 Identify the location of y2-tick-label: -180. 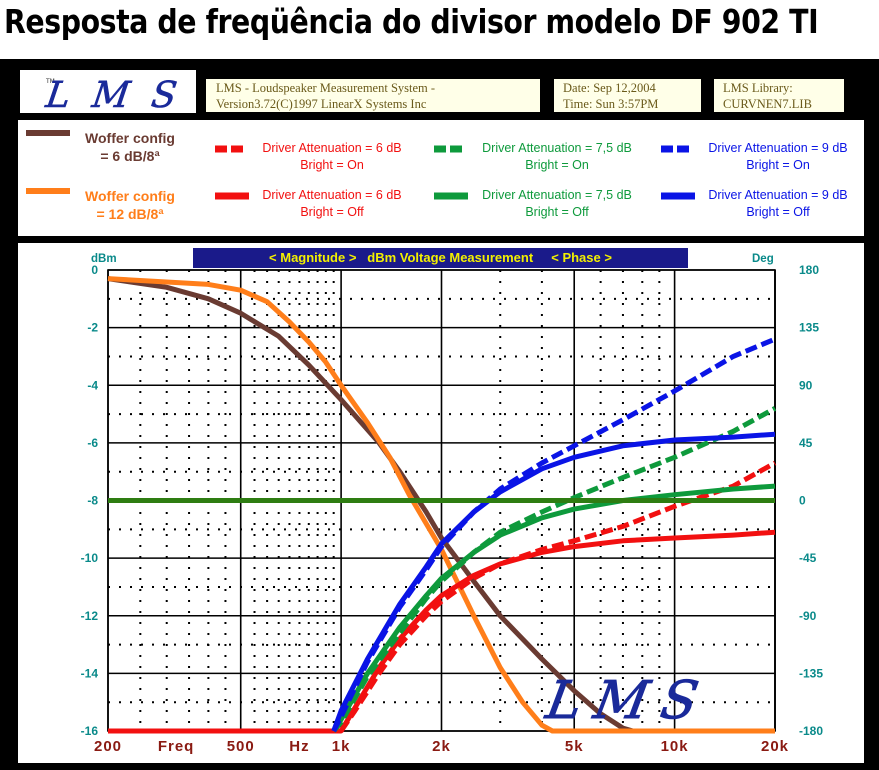
(811, 731).